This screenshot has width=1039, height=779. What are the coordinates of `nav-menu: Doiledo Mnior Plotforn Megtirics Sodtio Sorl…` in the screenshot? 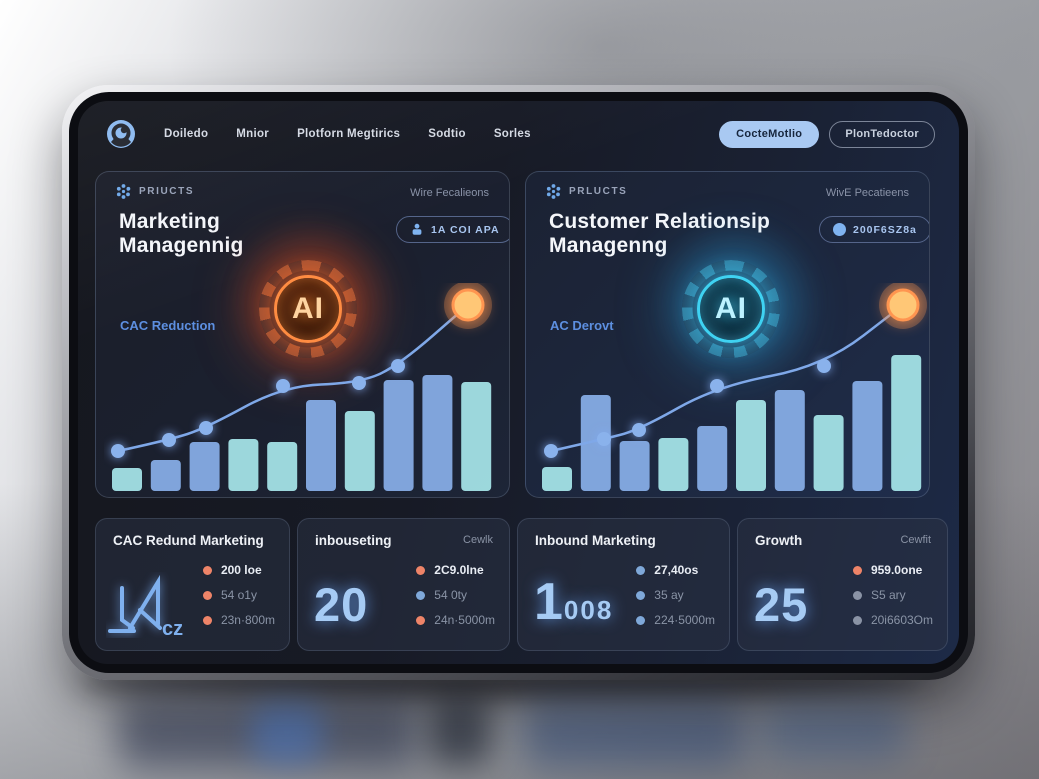 It's located at (347, 134).